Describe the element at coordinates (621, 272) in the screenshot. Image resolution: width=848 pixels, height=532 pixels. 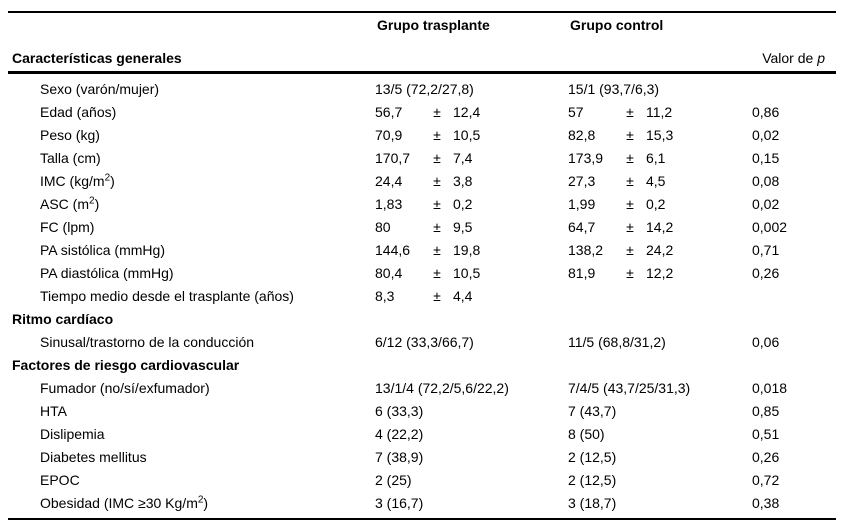
I see `control-value: 81,9 ±12,2` at that location.